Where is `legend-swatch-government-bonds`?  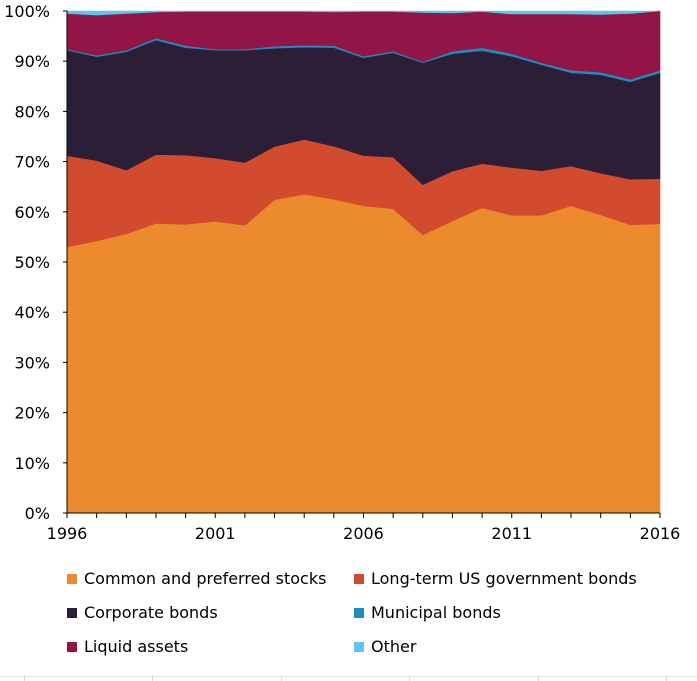 legend-swatch-government-bonds is located at coordinates (359, 579).